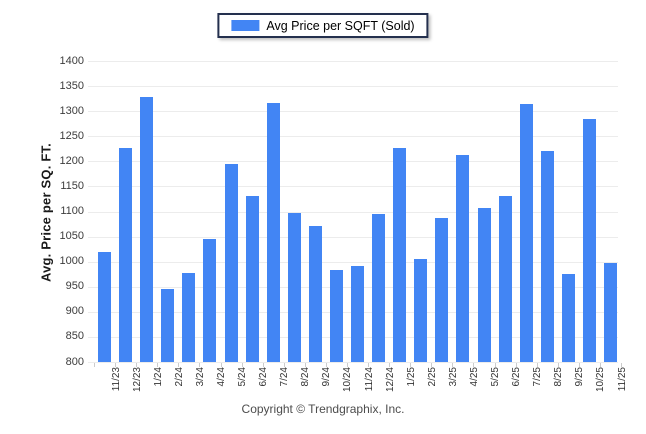 Image resolution: width=646 pixels, height=434 pixels. What do you see at coordinates (568, 318) in the screenshot?
I see `bar-9/25` at bounding box center [568, 318].